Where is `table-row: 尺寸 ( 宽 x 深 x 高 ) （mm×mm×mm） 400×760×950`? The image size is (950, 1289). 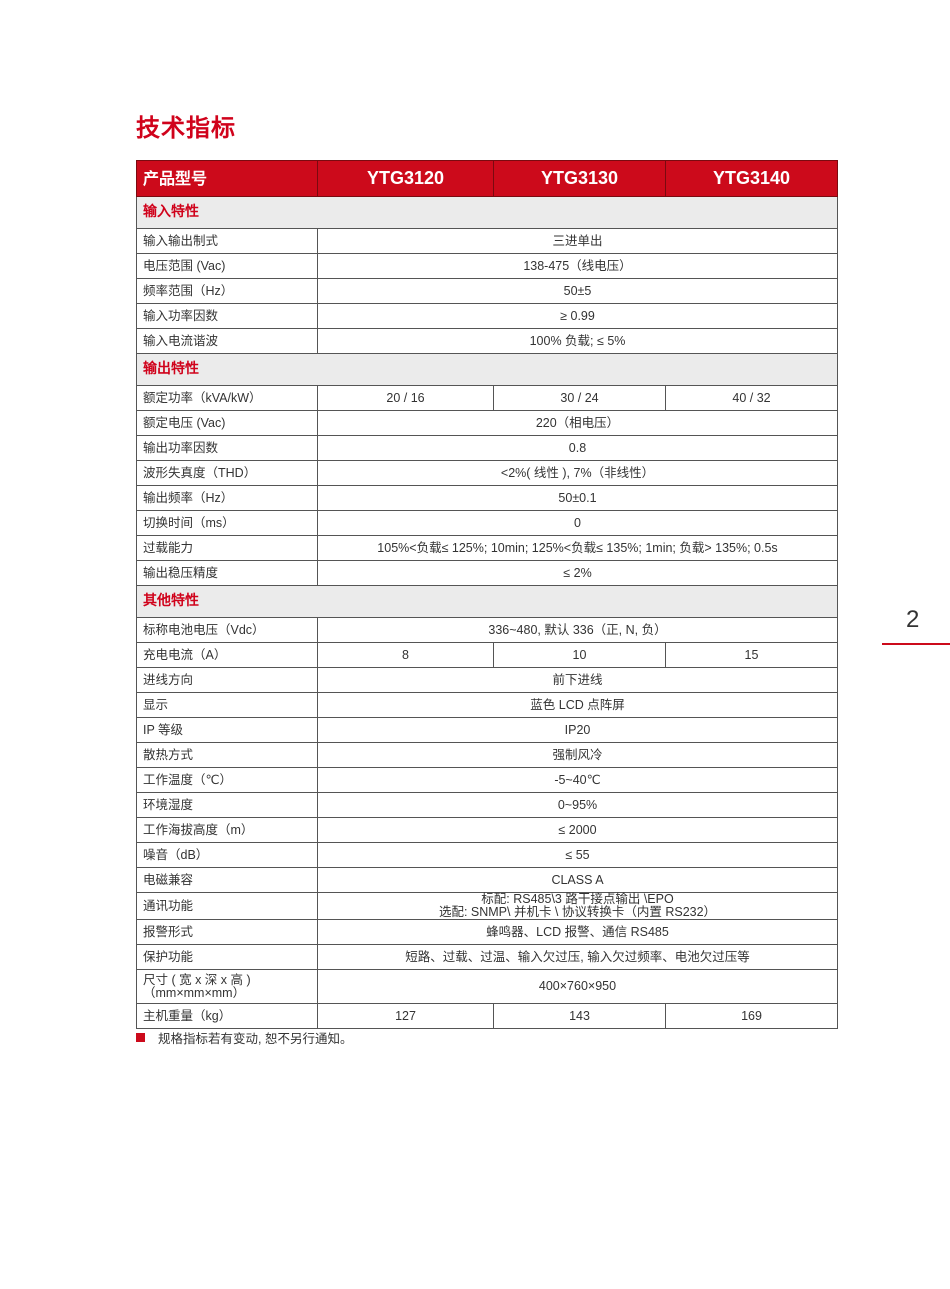 table-row: 尺寸 ( 宽 x 深 x 高 ) （mm×mm×mm） 400×760×950 is located at coordinates (487, 986).